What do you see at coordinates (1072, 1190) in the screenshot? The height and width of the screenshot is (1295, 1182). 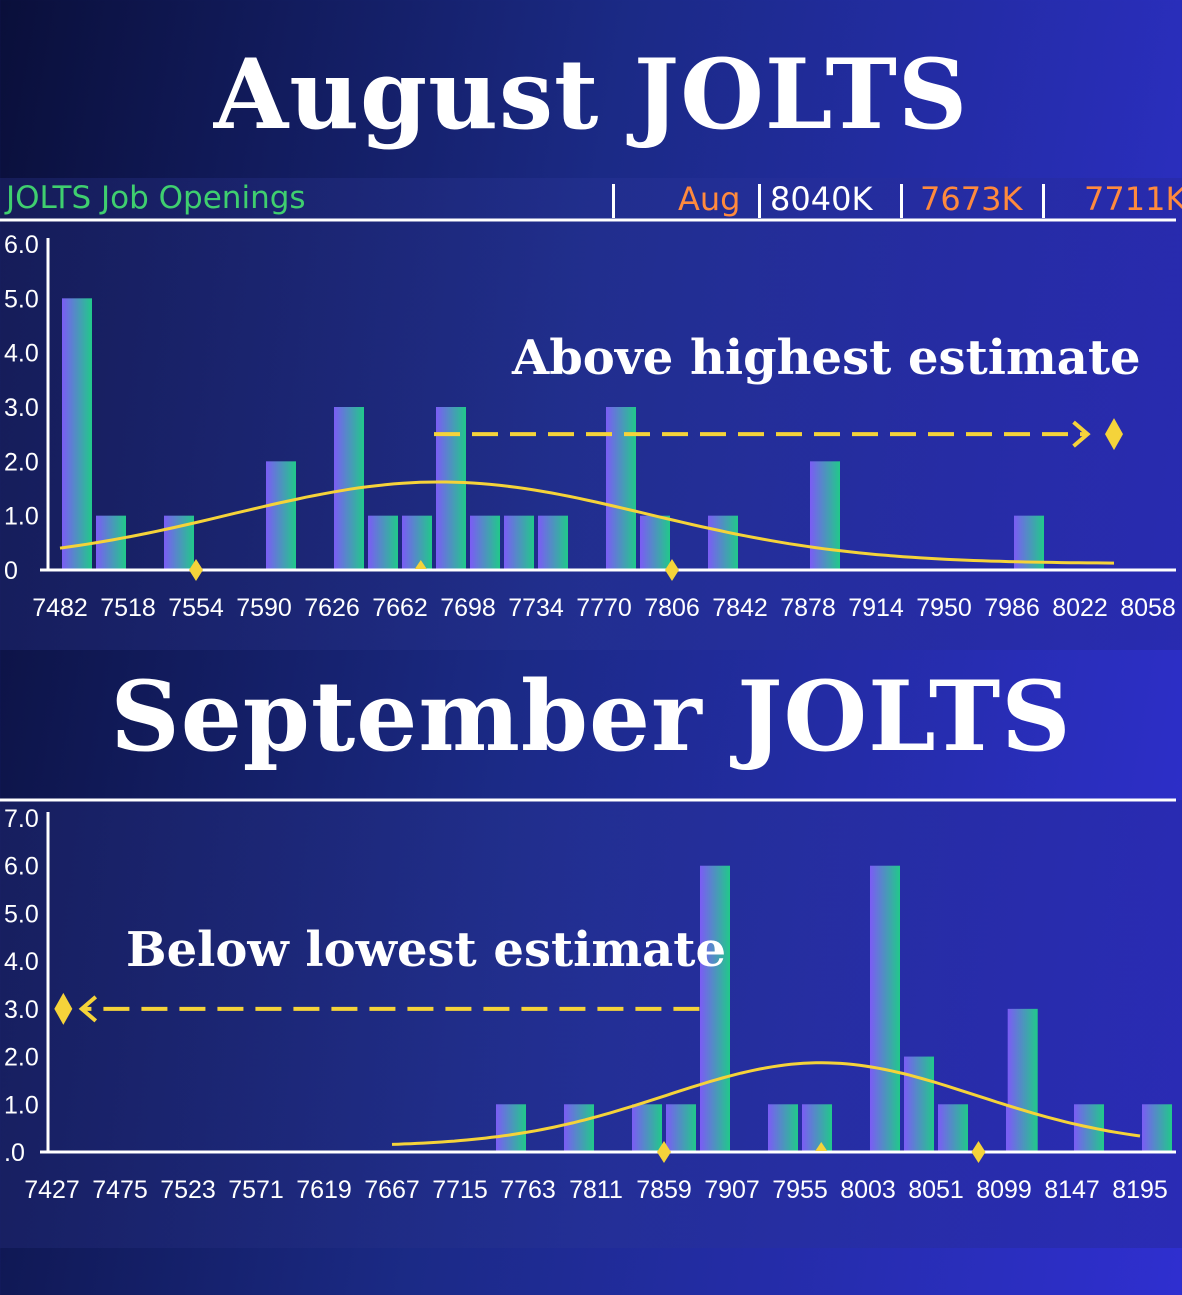 I see `x-tick-label: 8147` at bounding box center [1072, 1190].